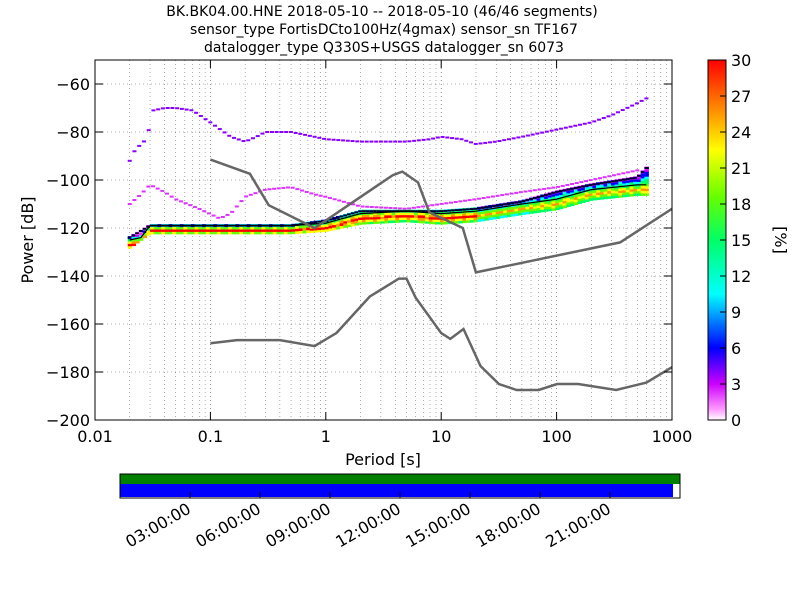 The image size is (800, 600). I want to click on y-tick-label: −180, so click(68, 372).